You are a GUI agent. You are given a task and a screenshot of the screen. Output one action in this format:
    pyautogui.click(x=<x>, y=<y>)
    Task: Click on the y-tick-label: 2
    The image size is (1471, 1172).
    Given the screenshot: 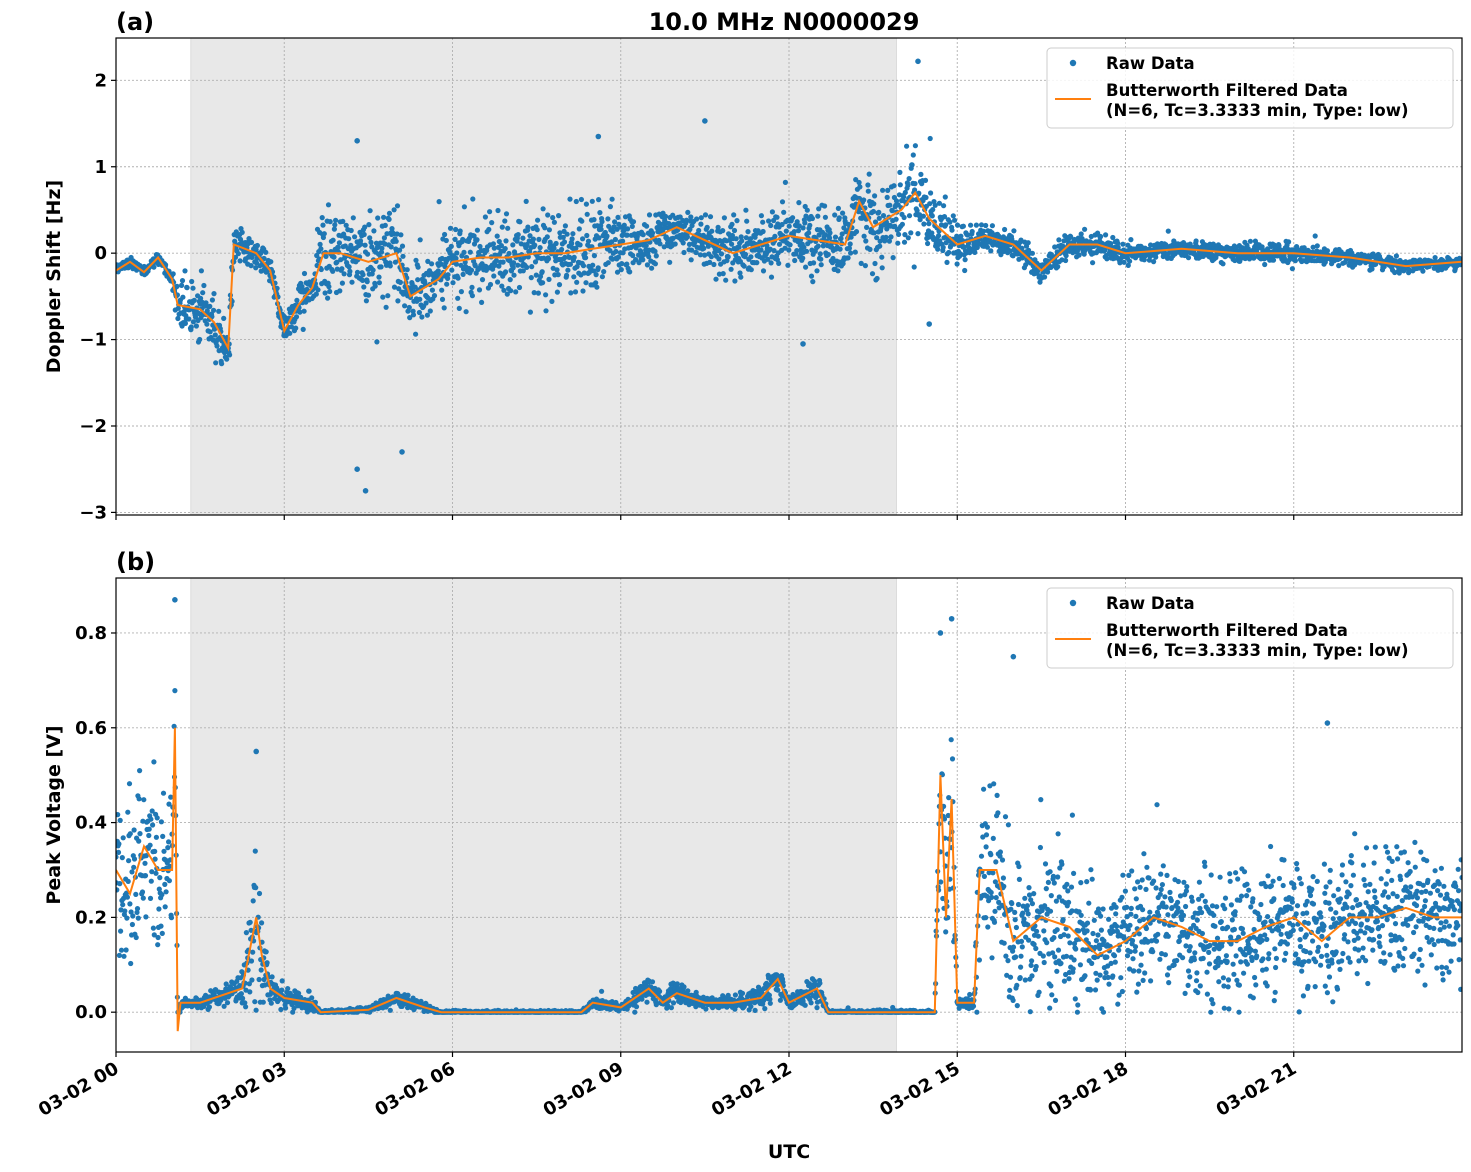 What is the action you would take?
    pyautogui.click(x=100, y=80)
    